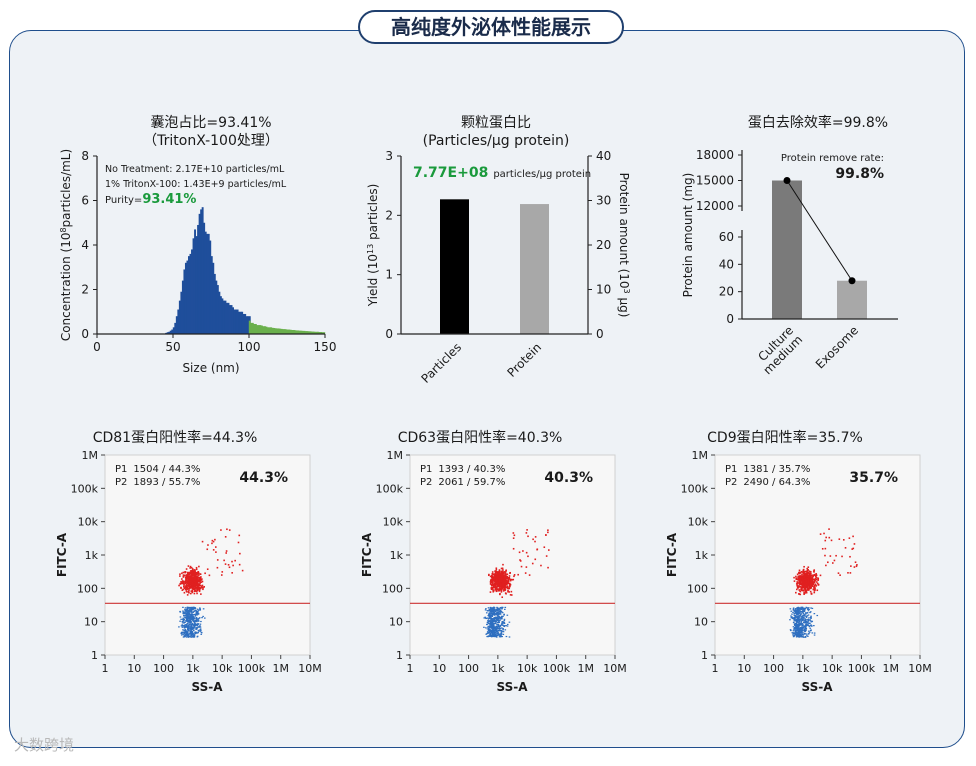 Image resolution: width=976 pixels, height=766 pixels. Describe the element at coordinates (480, 437) in the screenshot. I see `chart-title: CD63蛋白阳性率=40.3%` at that location.